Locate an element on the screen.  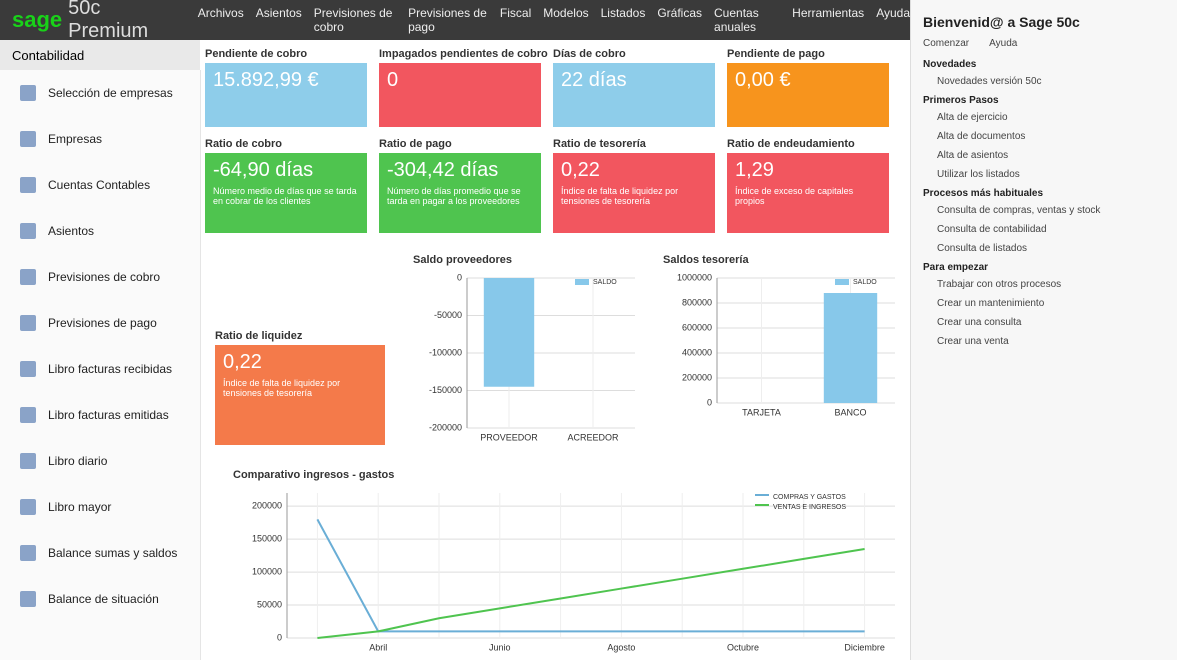
tile-value: 0,00 € is located at coordinates (763, 80).